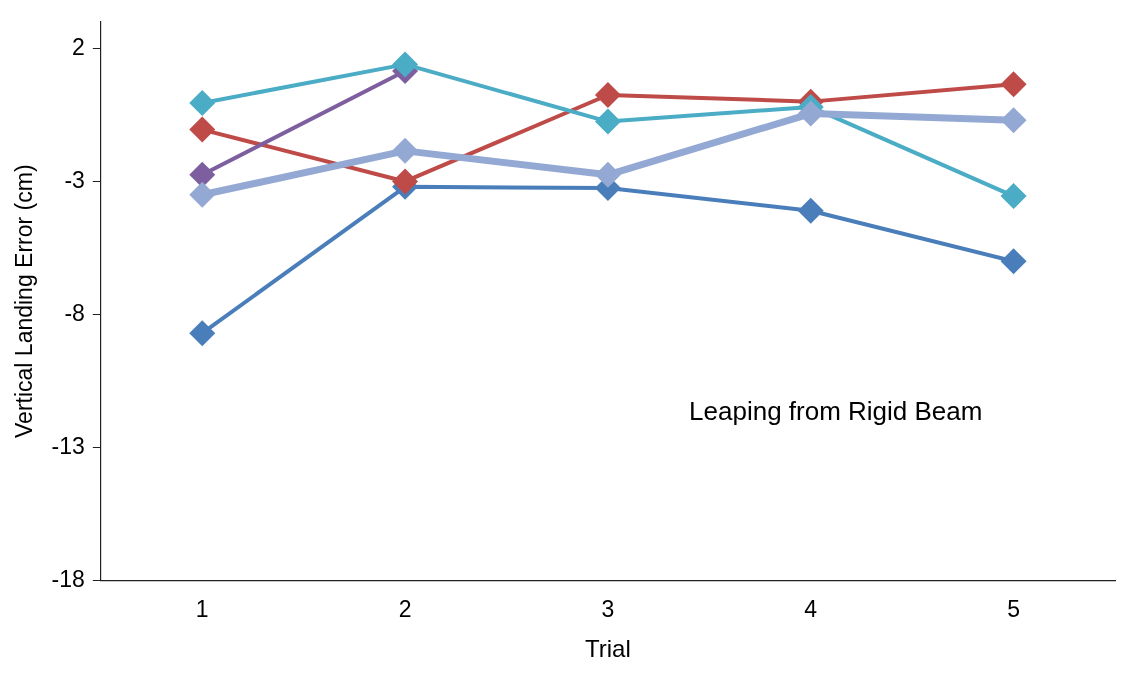  What do you see at coordinates (74, 179) in the screenshot?
I see `y-tick-label: -3` at bounding box center [74, 179].